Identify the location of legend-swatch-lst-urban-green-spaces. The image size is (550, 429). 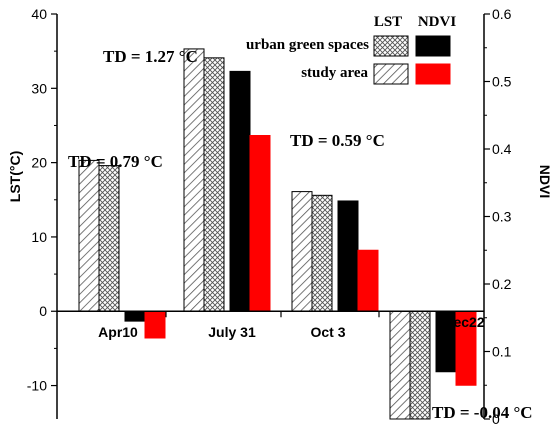
(391, 46).